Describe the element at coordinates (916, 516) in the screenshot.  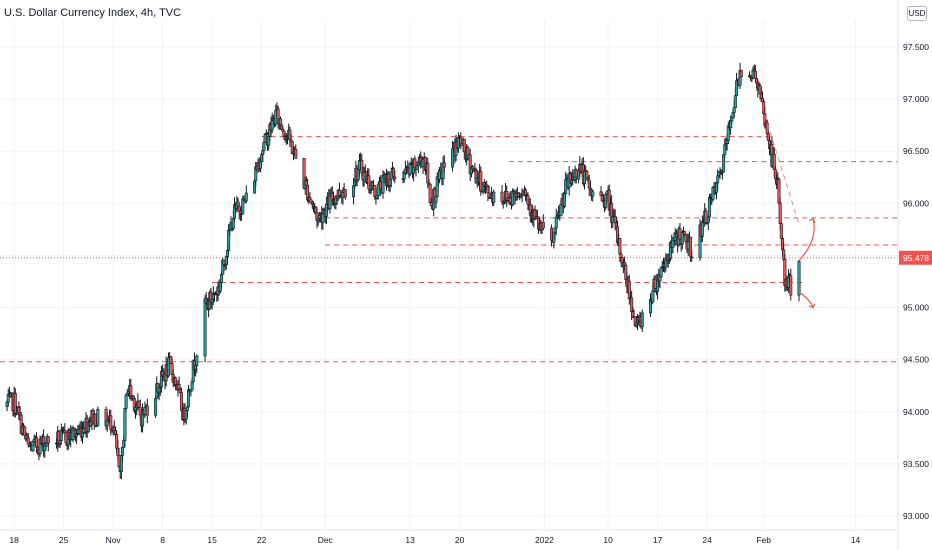
I see `y-tick-label: 93.000` at that location.